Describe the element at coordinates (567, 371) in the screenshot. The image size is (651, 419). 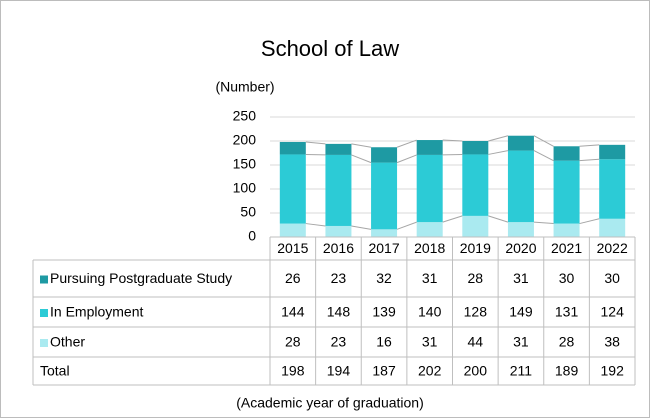
I see `table-total: 189` at that location.